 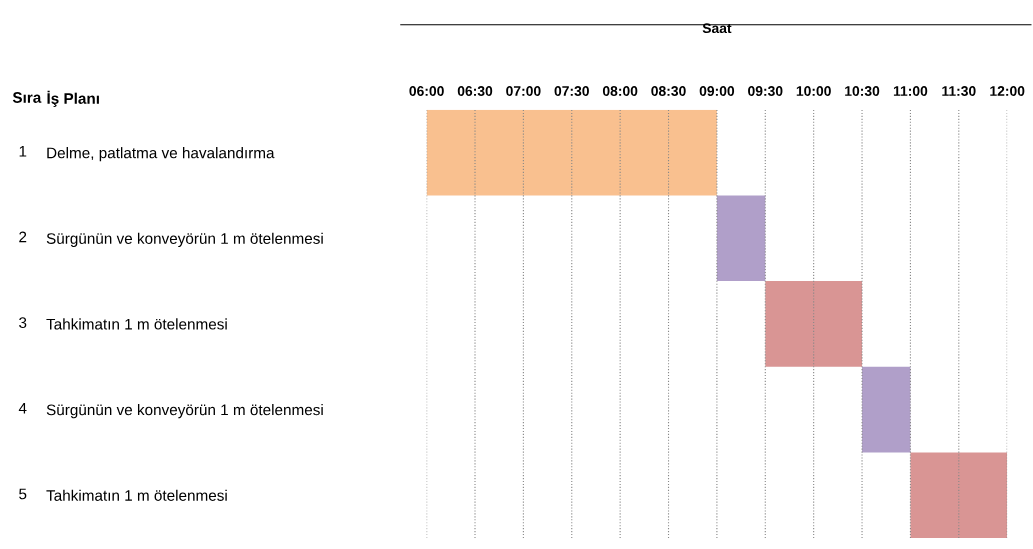 I want to click on x-tick-label: 07:30, so click(x=571, y=91).